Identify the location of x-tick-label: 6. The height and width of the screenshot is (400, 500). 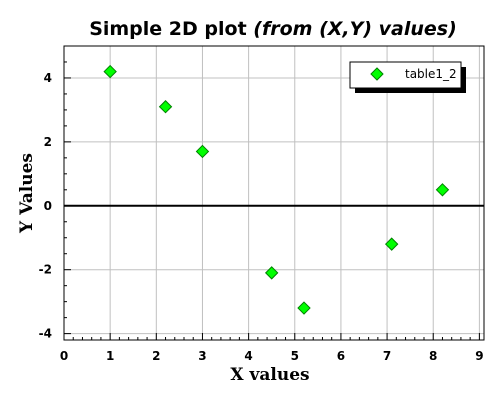
(341, 356).